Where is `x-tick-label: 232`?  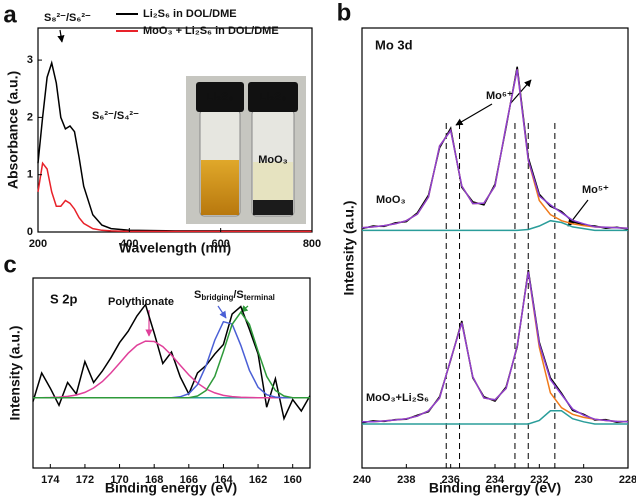 x-tick-label: 232 is located at coordinates (539, 480).